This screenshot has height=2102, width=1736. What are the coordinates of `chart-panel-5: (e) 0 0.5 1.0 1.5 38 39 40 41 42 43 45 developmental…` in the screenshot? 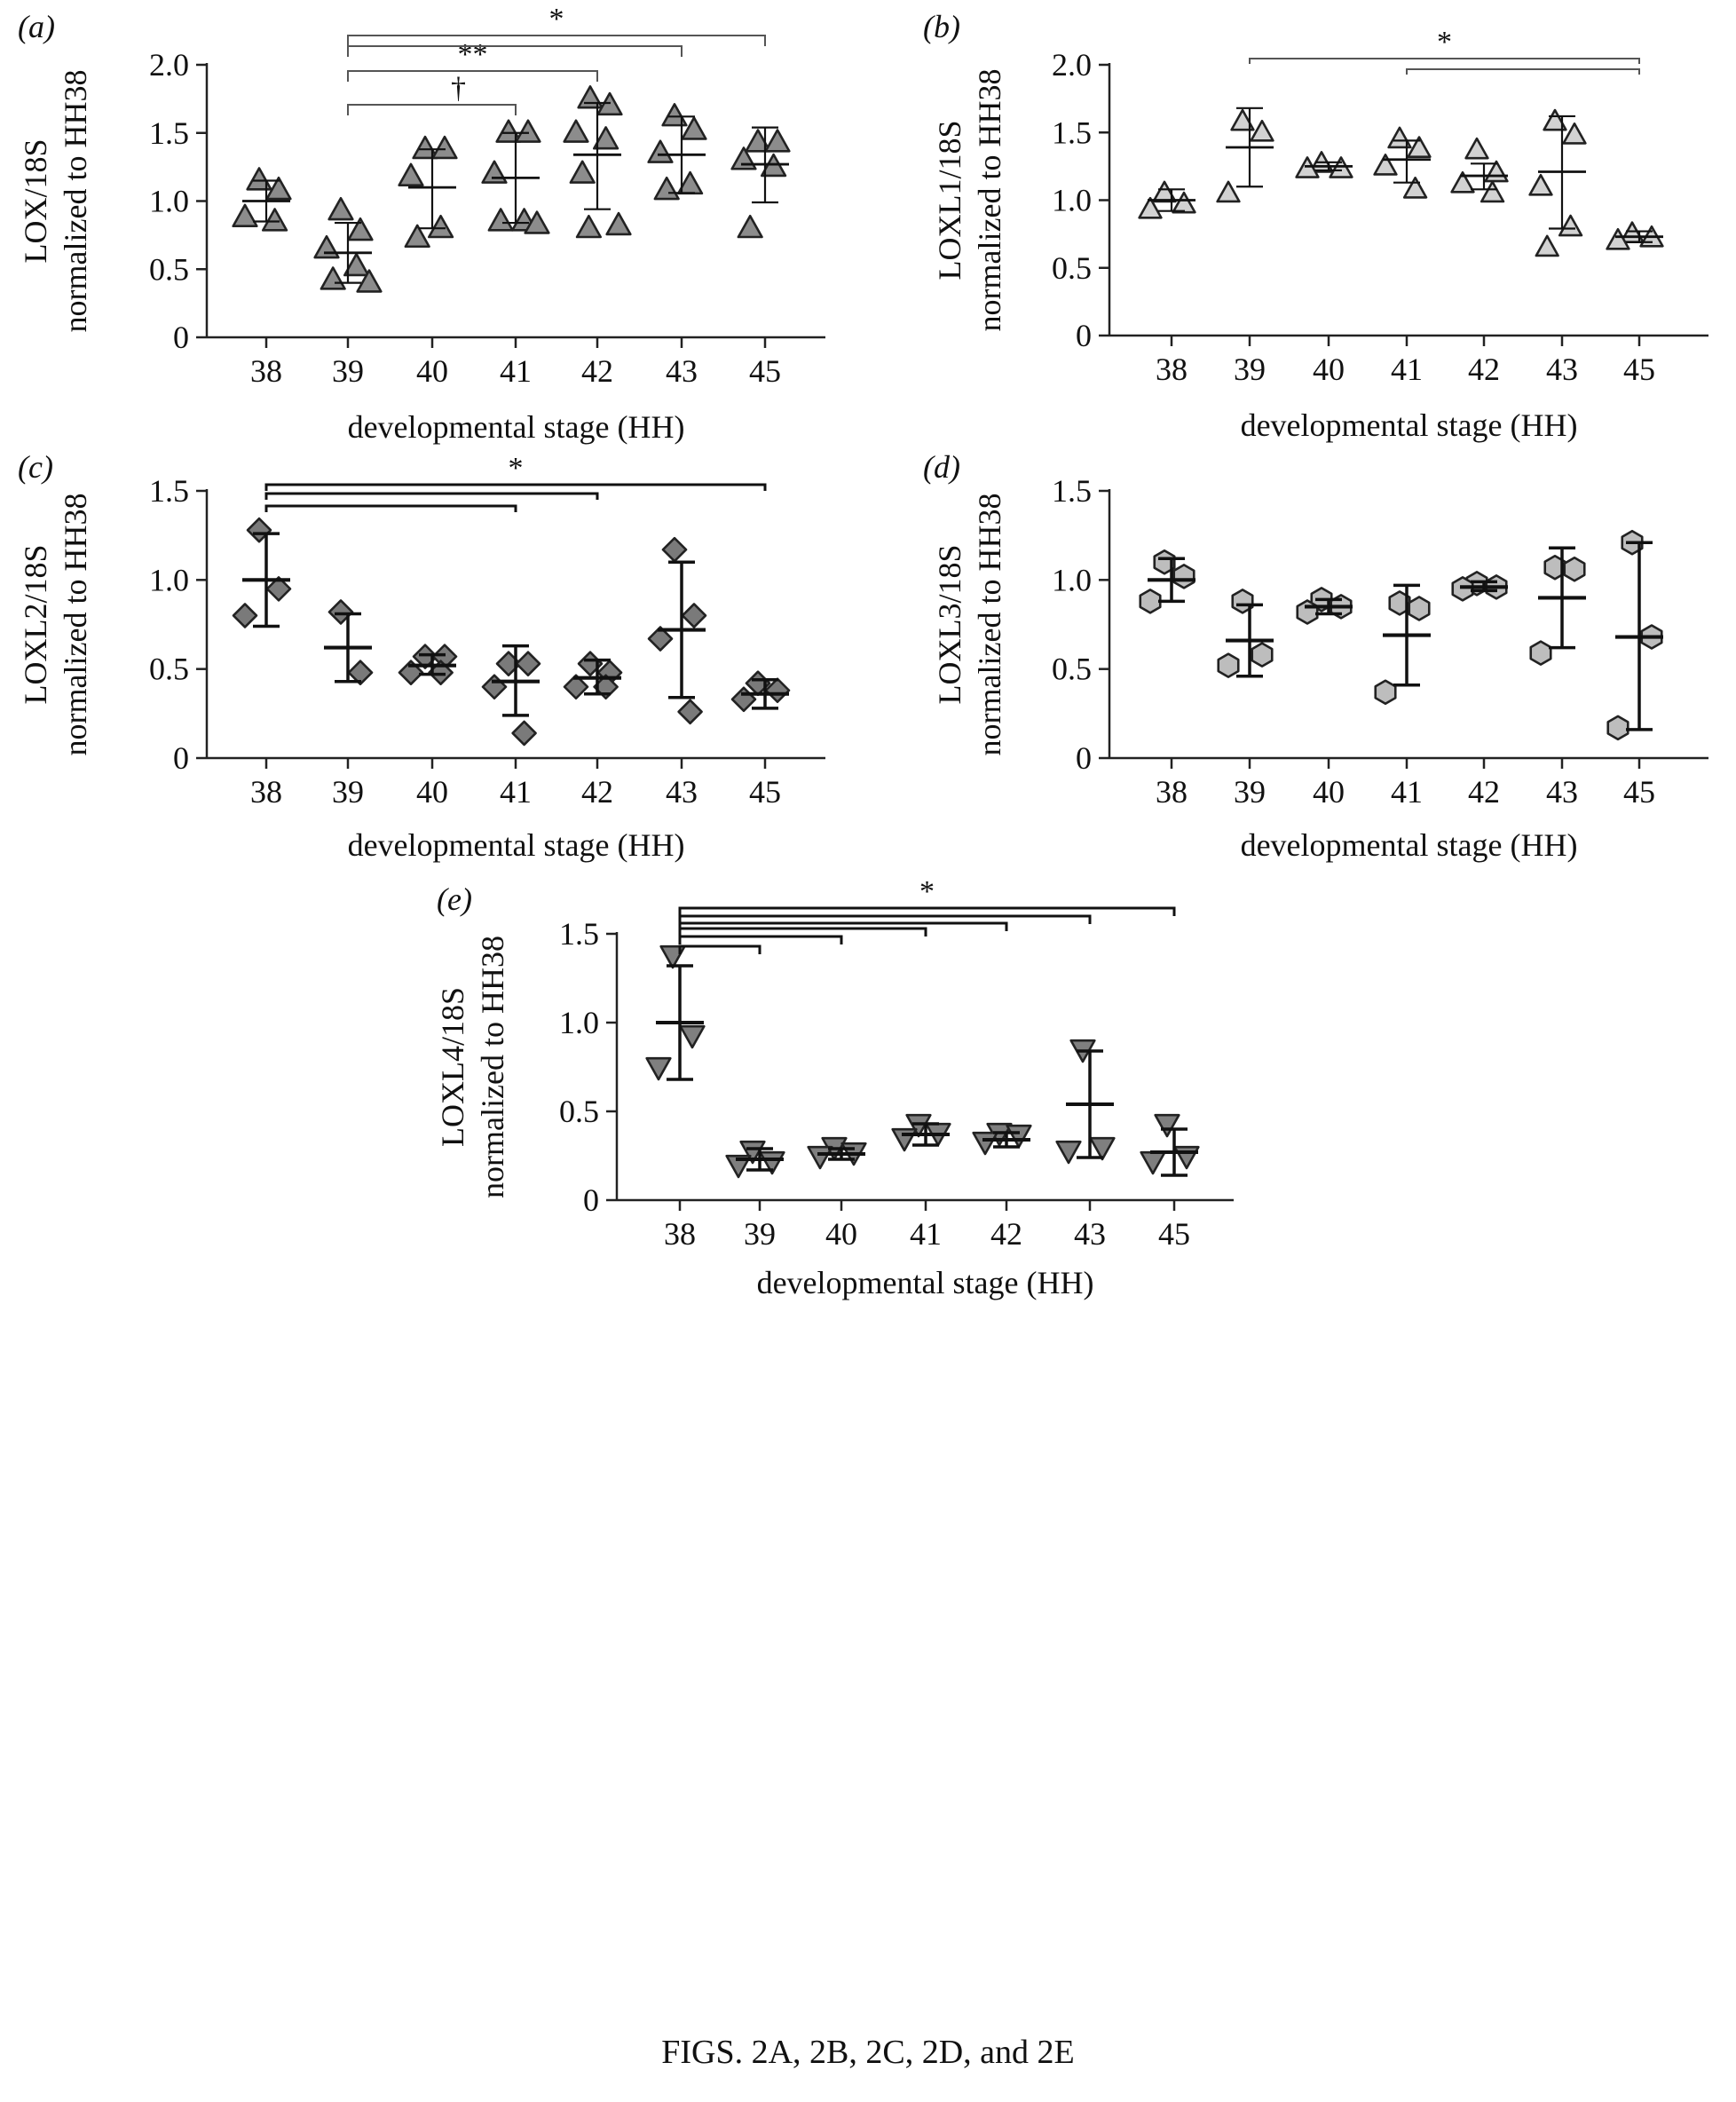 It's located at (834, 1087).